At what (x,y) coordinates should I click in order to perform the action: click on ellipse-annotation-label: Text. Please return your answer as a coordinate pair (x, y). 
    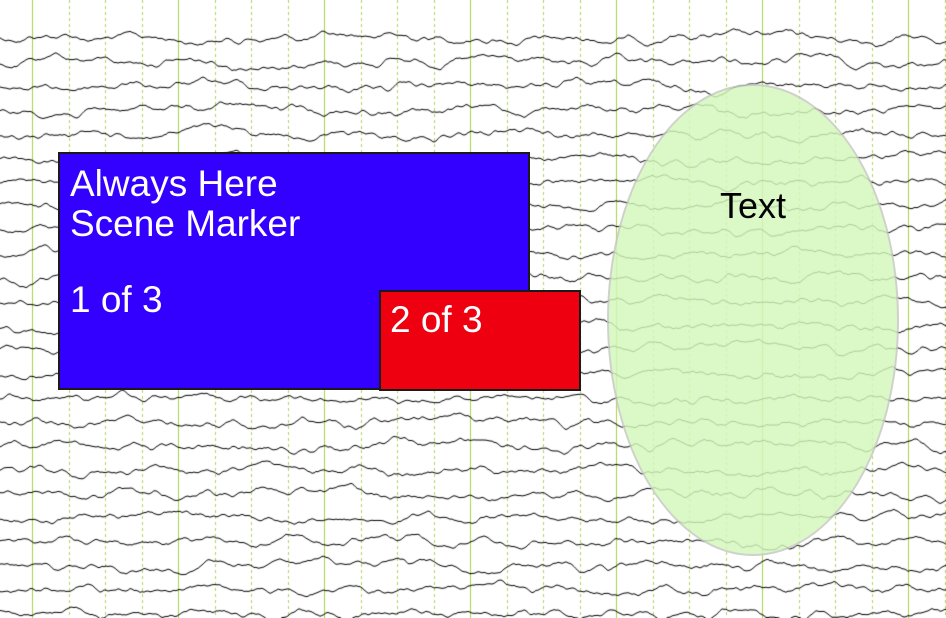
    Looking at the image, I should click on (753, 205).